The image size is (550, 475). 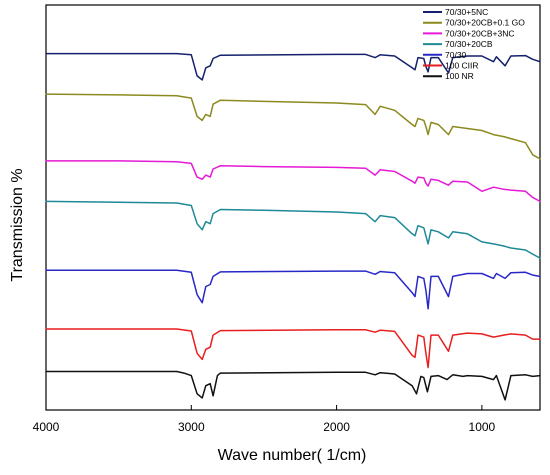 What do you see at coordinates (469, 44) in the screenshot?
I see `legend-label: 70/30+20CB` at bounding box center [469, 44].